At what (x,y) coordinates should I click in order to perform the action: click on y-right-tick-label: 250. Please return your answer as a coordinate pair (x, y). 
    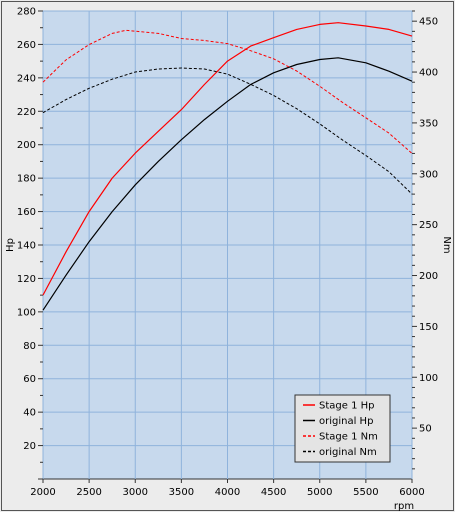
    Looking at the image, I should click on (428, 225).